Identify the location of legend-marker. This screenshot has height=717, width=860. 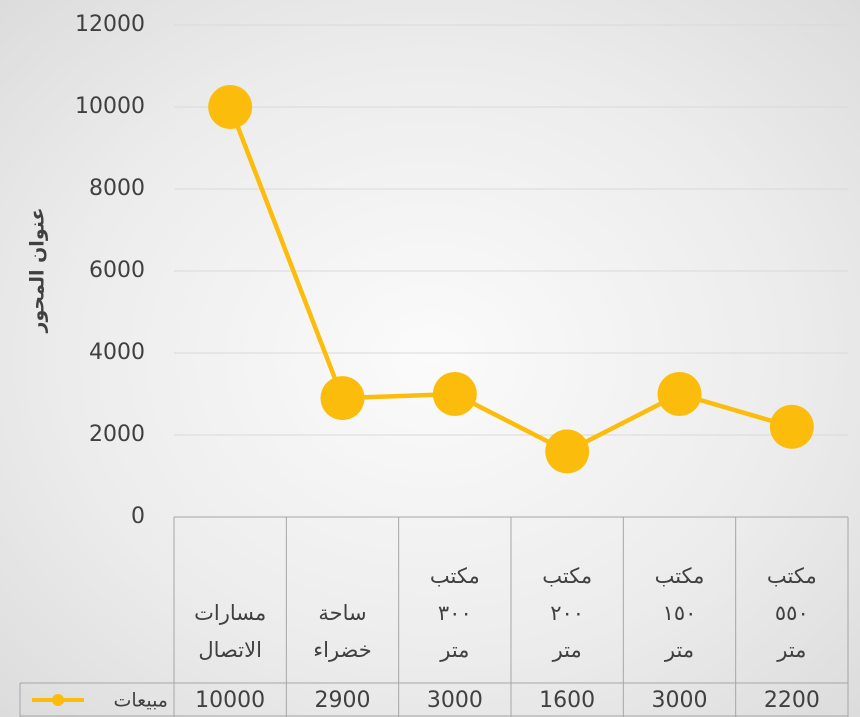
(58, 700).